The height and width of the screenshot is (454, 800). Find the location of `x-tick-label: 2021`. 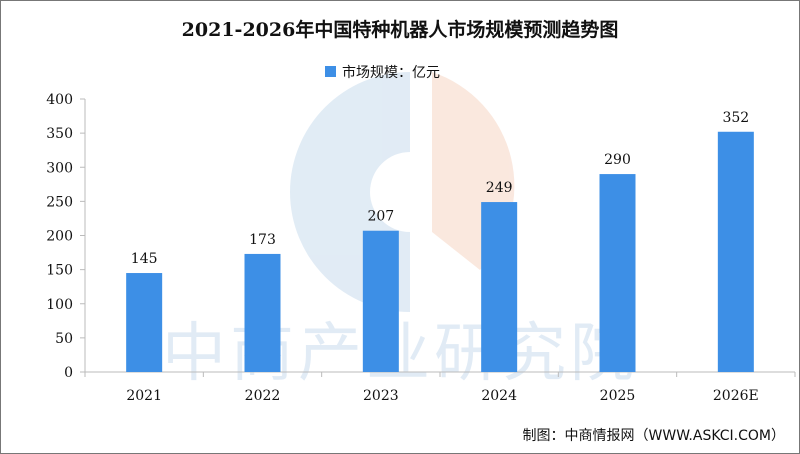

x-tick-label: 2021 is located at coordinates (144, 396).